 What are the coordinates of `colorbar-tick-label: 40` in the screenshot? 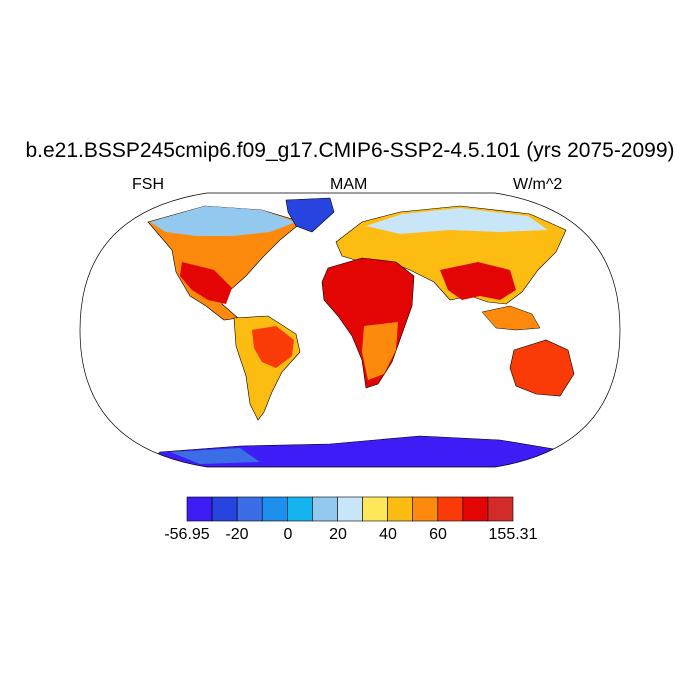 It's located at (388, 534).